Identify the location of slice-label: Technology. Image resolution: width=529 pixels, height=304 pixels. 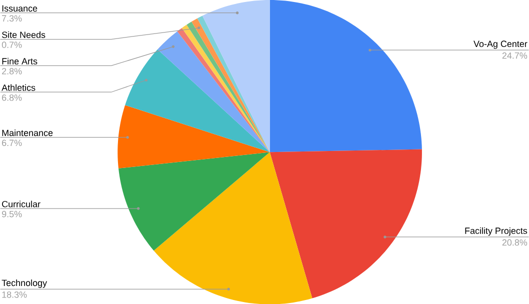
(25, 283).